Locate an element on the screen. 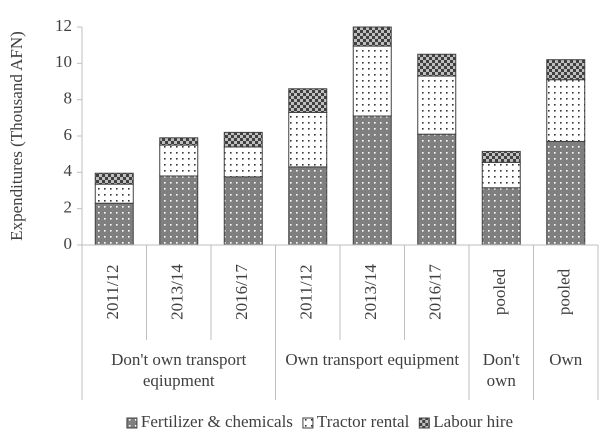 The image size is (604, 439). y-tick-label: 4 is located at coordinates (68, 170).